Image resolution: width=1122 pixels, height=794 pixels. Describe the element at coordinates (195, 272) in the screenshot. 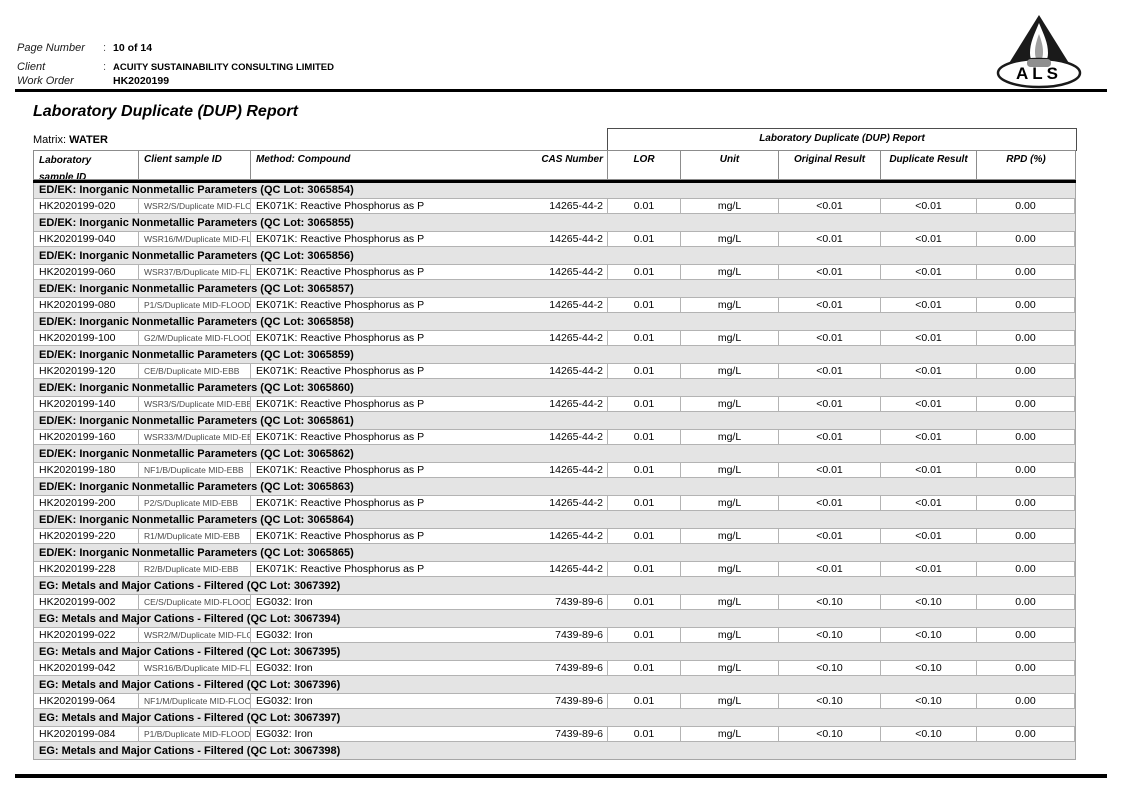

I see `cell-client-sample-id: WSR37/B/Duplicate MID-FLOOD` at that location.